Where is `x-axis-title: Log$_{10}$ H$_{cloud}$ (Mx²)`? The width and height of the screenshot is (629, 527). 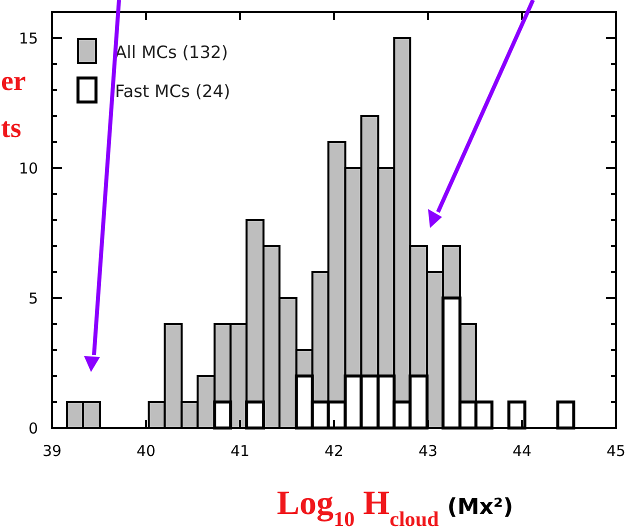
x-axis-title: Log$_{10}$ H$_{cloud}$ (Mx²) is located at coordinates (395, 506).